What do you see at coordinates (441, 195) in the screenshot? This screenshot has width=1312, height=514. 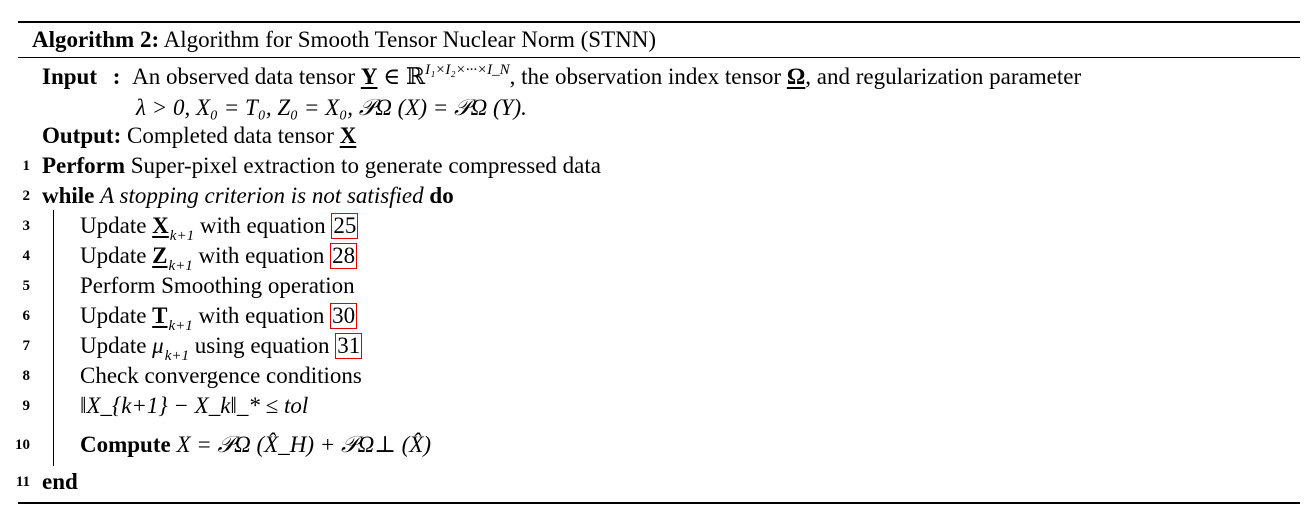 I see `step-keyword-do: do` at bounding box center [441, 195].